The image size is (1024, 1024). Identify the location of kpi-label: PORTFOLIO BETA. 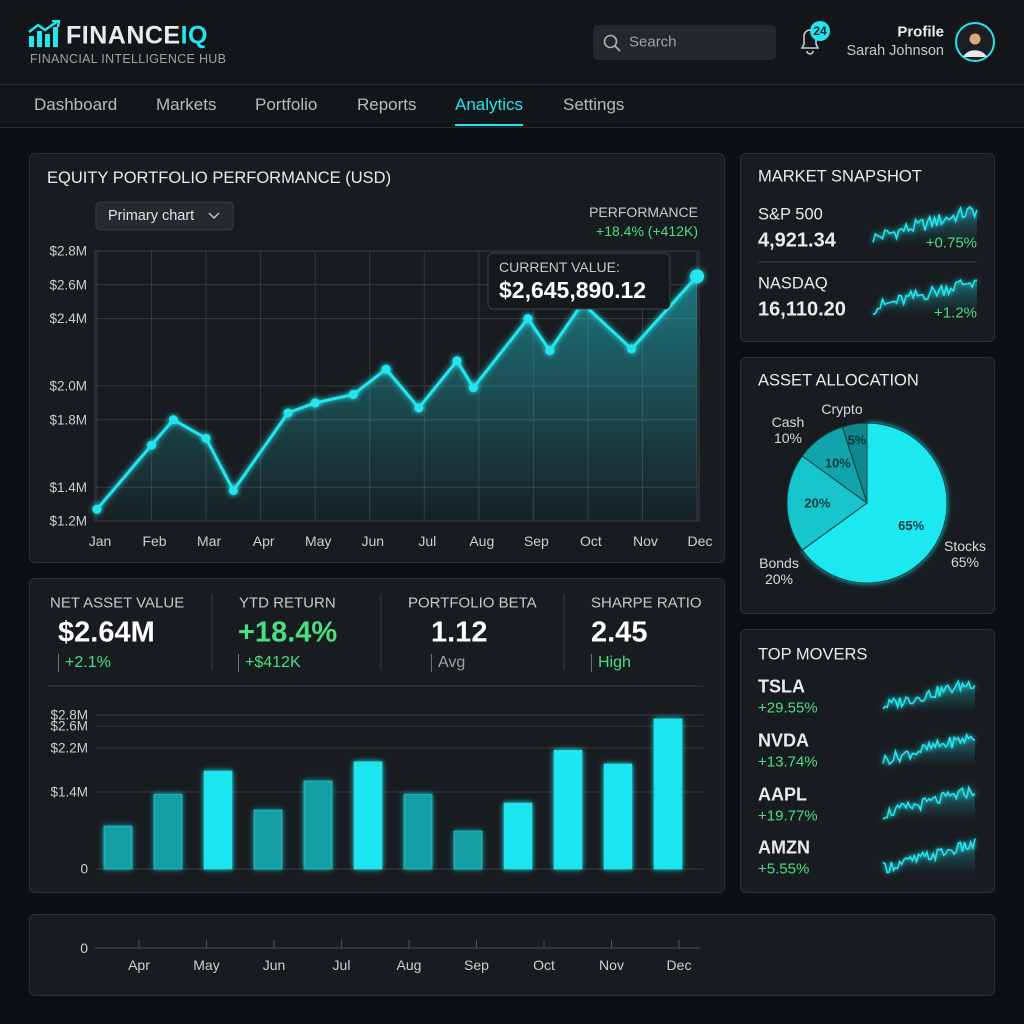
(472, 603).